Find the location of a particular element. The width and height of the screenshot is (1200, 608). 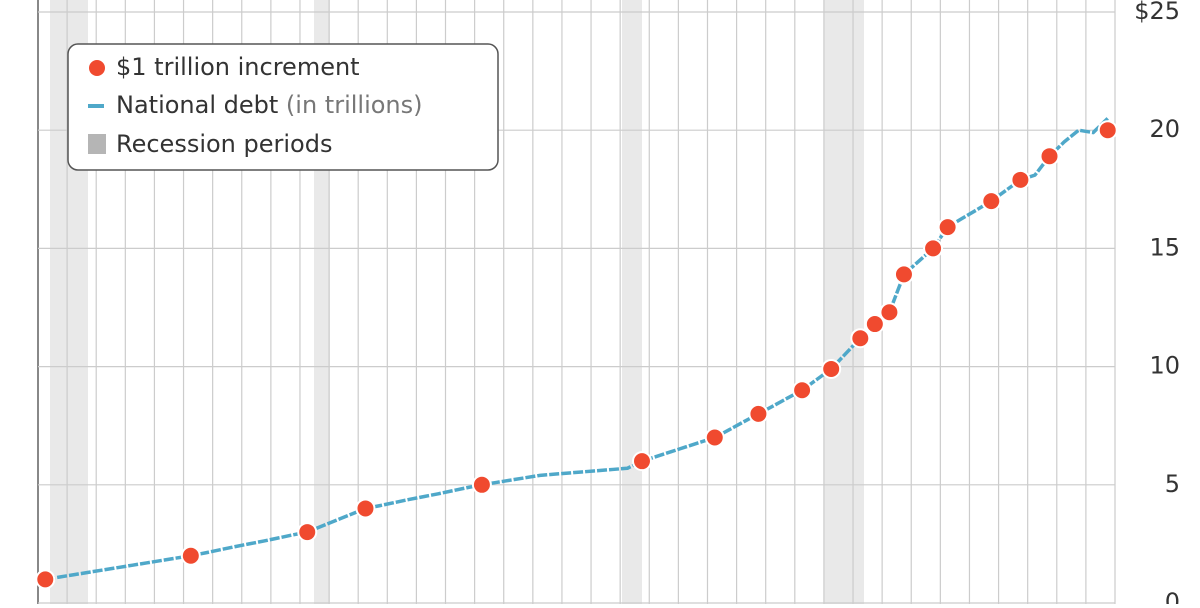

y-tick-label: 0 is located at coordinates (1172, 596).